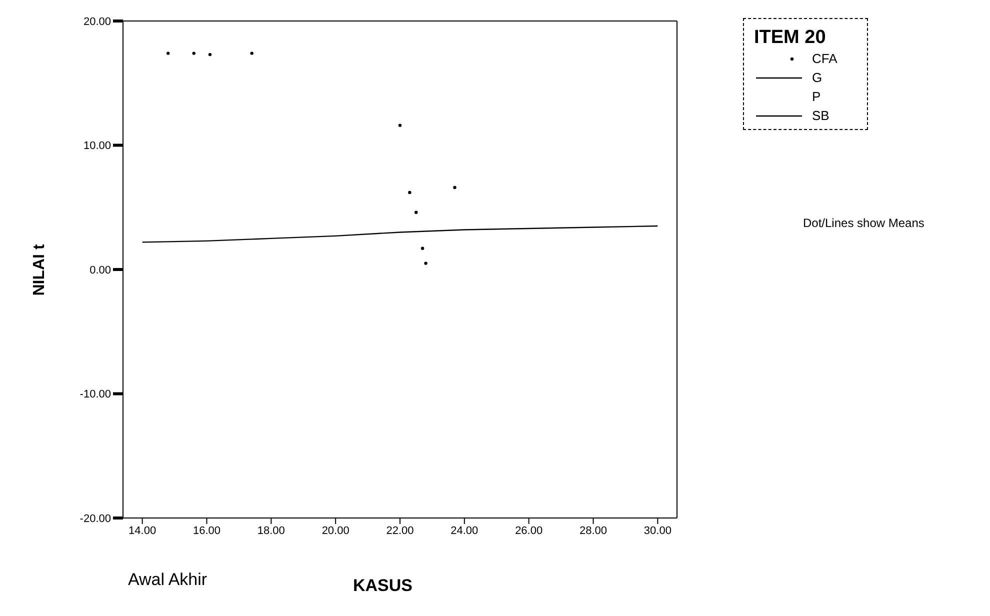  Describe the element at coordinates (271, 530) in the screenshot. I see `x-tick-label: 18.00` at that location.